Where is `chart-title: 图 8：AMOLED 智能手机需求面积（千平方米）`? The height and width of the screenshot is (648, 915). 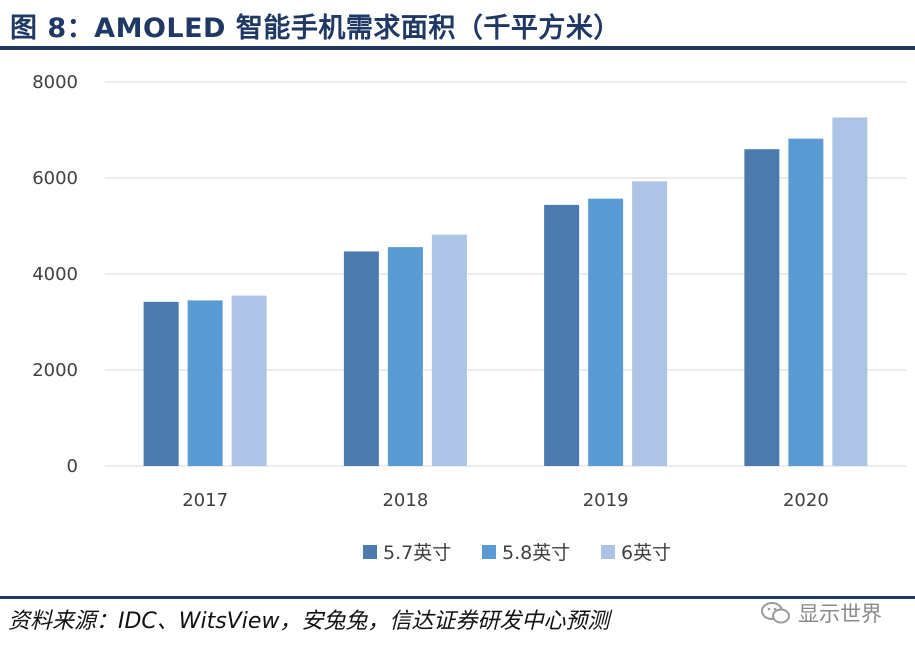 chart-title: 图 8：AMOLED 智能手机需求面积（千平方米） is located at coordinates (315, 28).